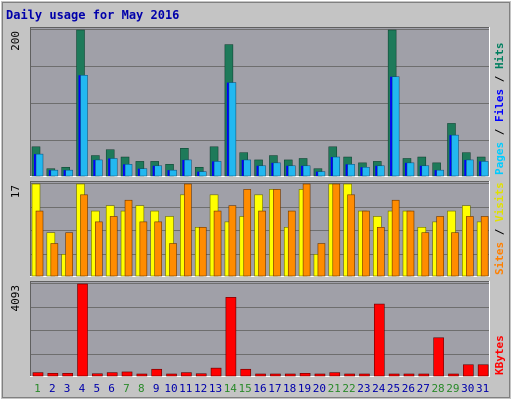 Image resolution: width=512 pixels, height=400 pixels. Describe the element at coordinates (215, 388) in the screenshot. I see `day-label: 13` at that location.